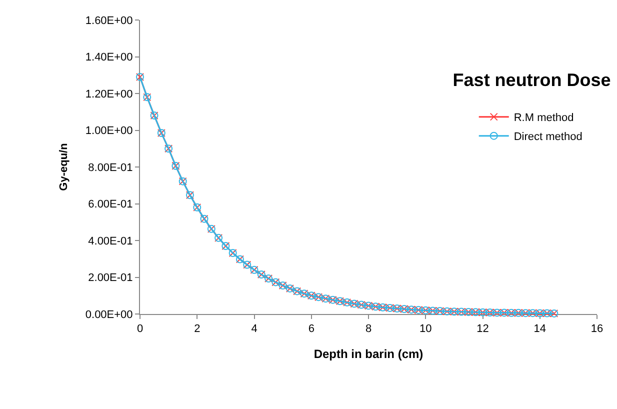 The image size is (617, 409). What do you see at coordinates (311, 329) in the screenshot?
I see `x-tick-label: 6` at bounding box center [311, 329].